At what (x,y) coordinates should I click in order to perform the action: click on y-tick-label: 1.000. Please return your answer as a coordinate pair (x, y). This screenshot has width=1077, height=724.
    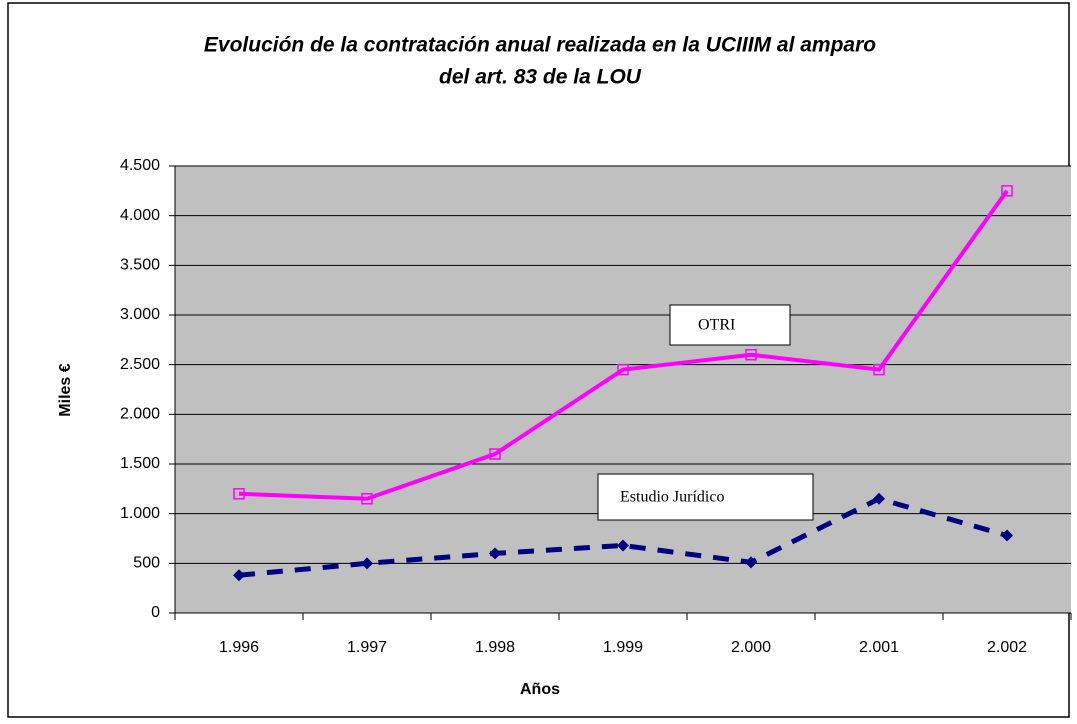
    Looking at the image, I should click on (140, 513).